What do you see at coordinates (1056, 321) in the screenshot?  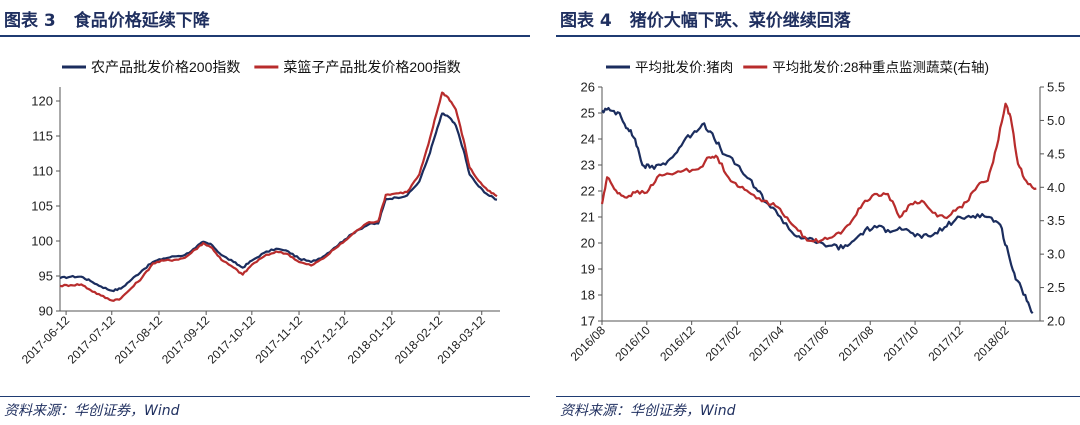 I see `y2-tick-label: 2.0` at bounding box center [1056, 321].